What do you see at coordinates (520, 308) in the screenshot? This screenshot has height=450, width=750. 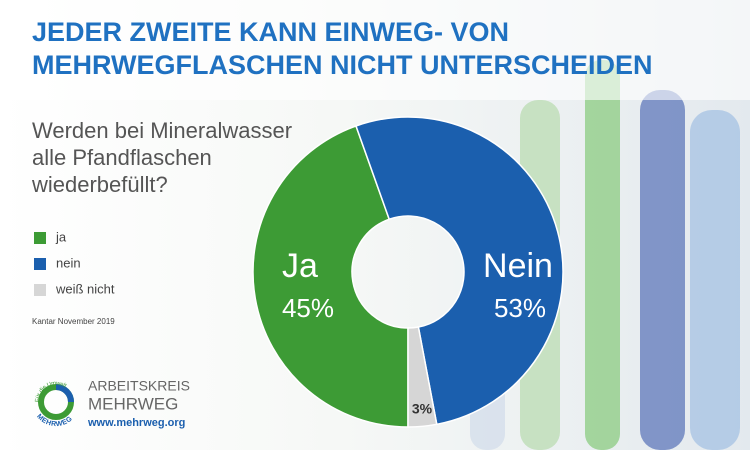 I see `data-label: 53%` at bounding box center [520, 308].